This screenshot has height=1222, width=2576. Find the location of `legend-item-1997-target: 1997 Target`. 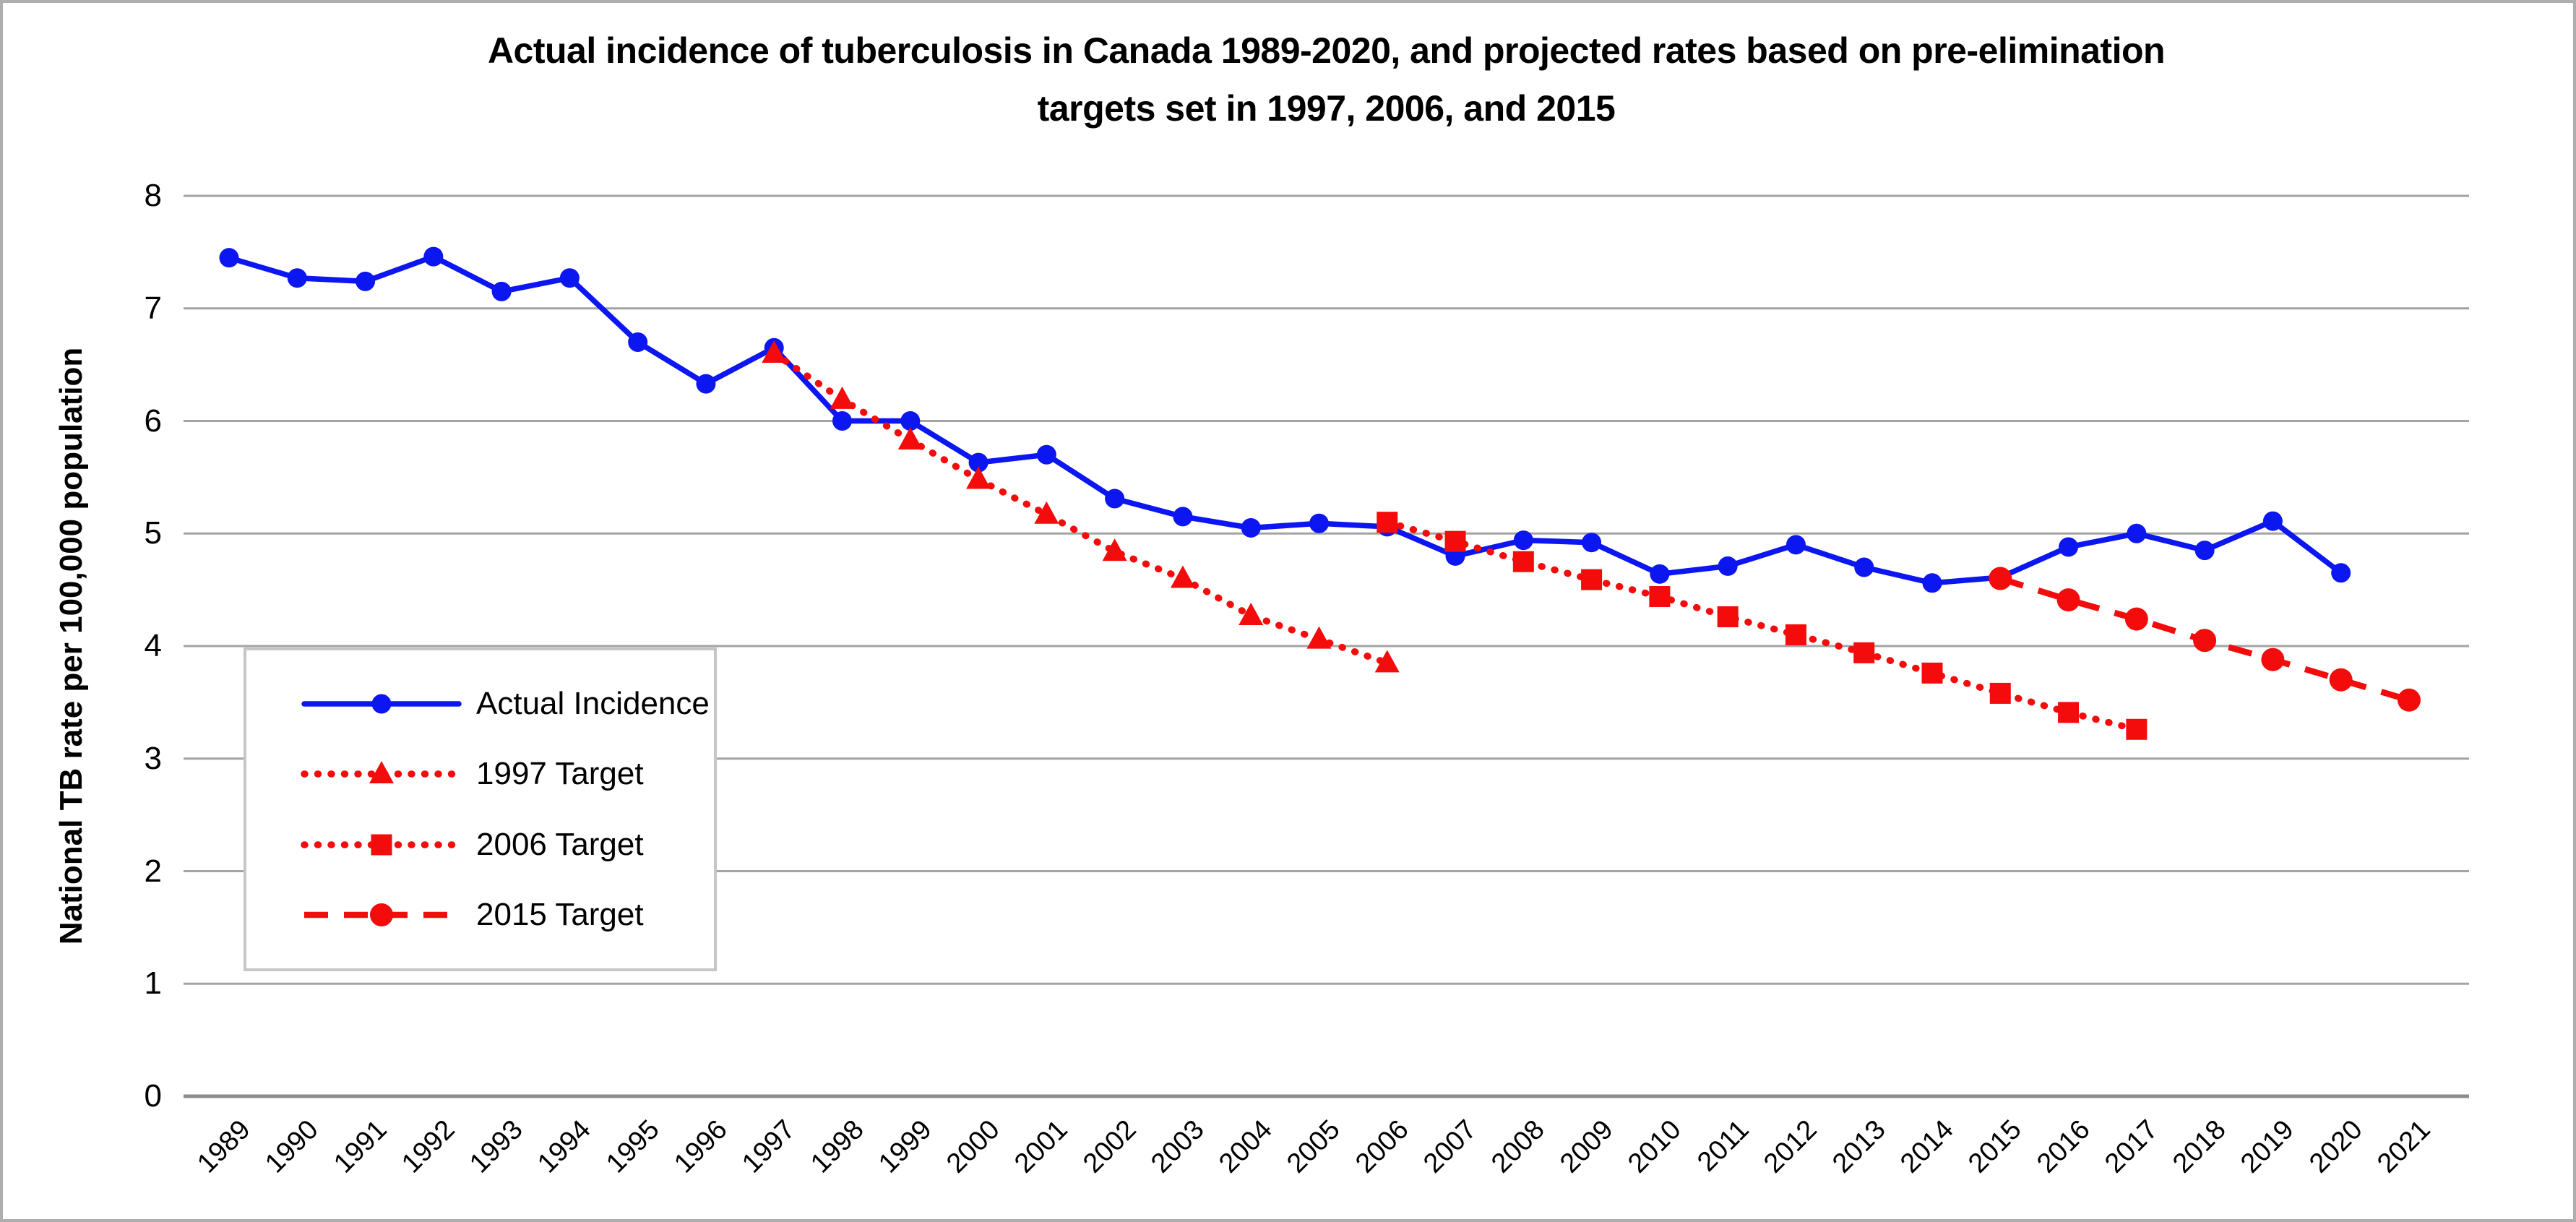

legend-item-1997-target: 1997 Target is located at coordinates (480, 774).